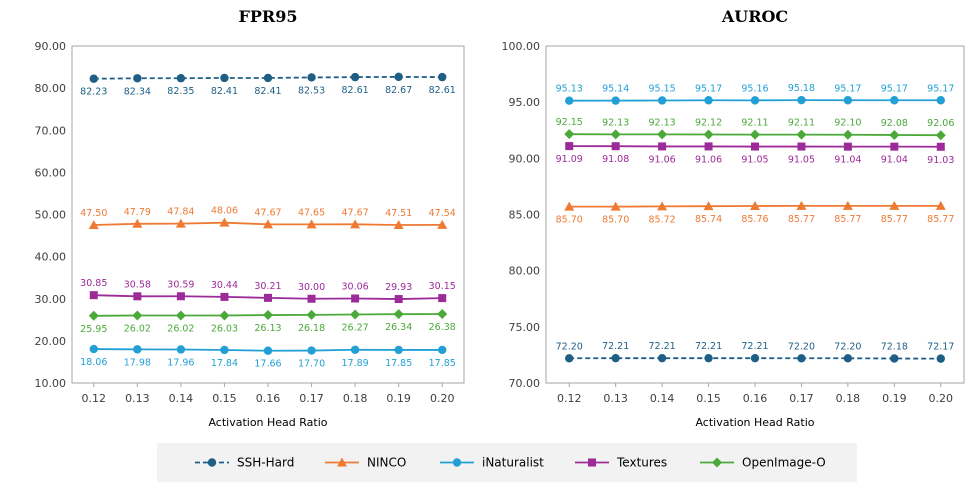  I want to click on data-label: 72.20, so click(801, 346).